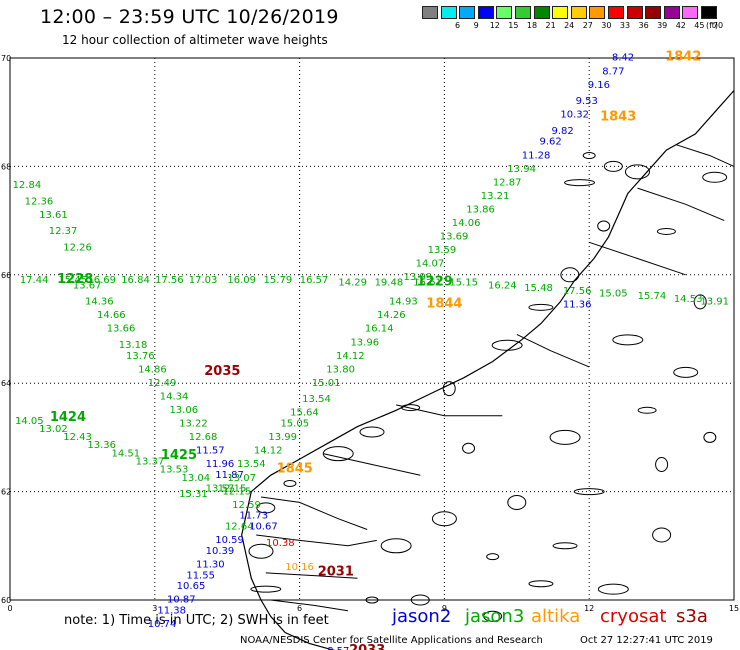 The width and height of the screenshot is (740, 650). What do you see at coordinates (688, 299) in the screenshot?
I see `swh-reading: 14.53` at bounding box center [688, 299].